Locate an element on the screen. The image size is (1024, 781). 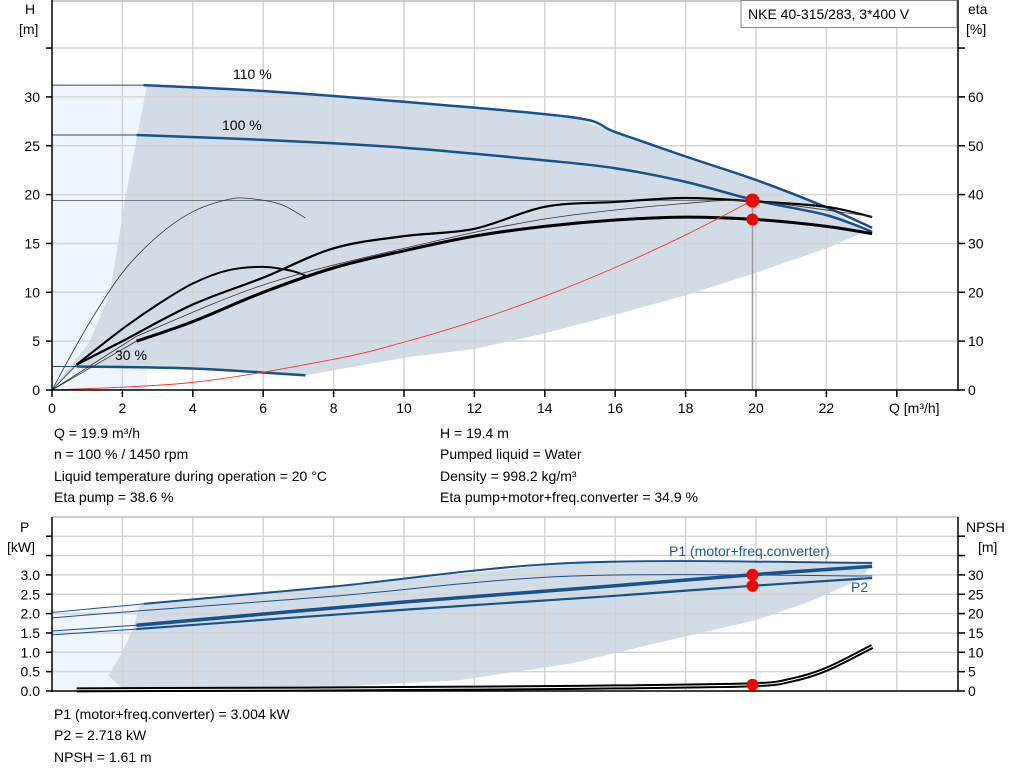
info-h: H = 19.4 m is located at coordinates (474, 433).